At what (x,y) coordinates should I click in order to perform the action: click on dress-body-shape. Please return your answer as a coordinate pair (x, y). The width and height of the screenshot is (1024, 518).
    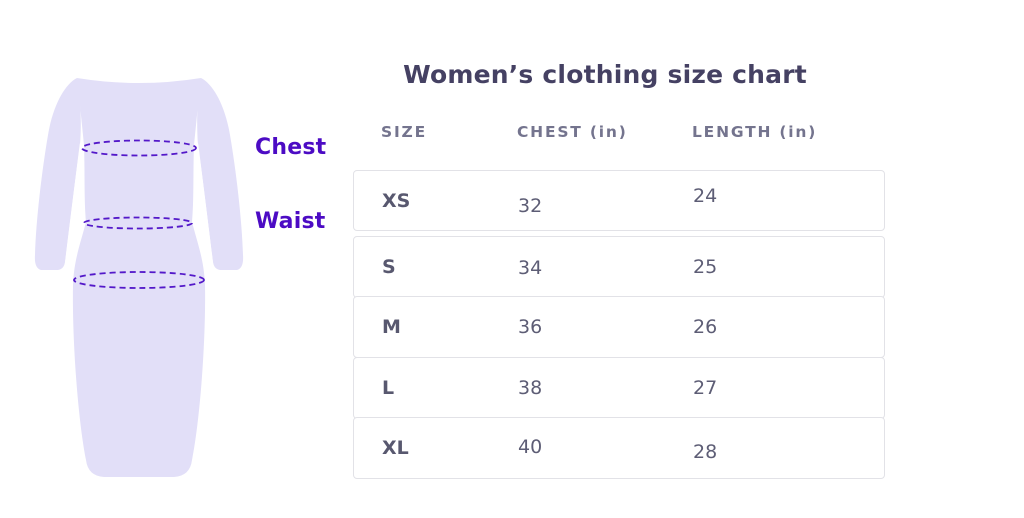
    Looking at the image, I should click on (139, 277).